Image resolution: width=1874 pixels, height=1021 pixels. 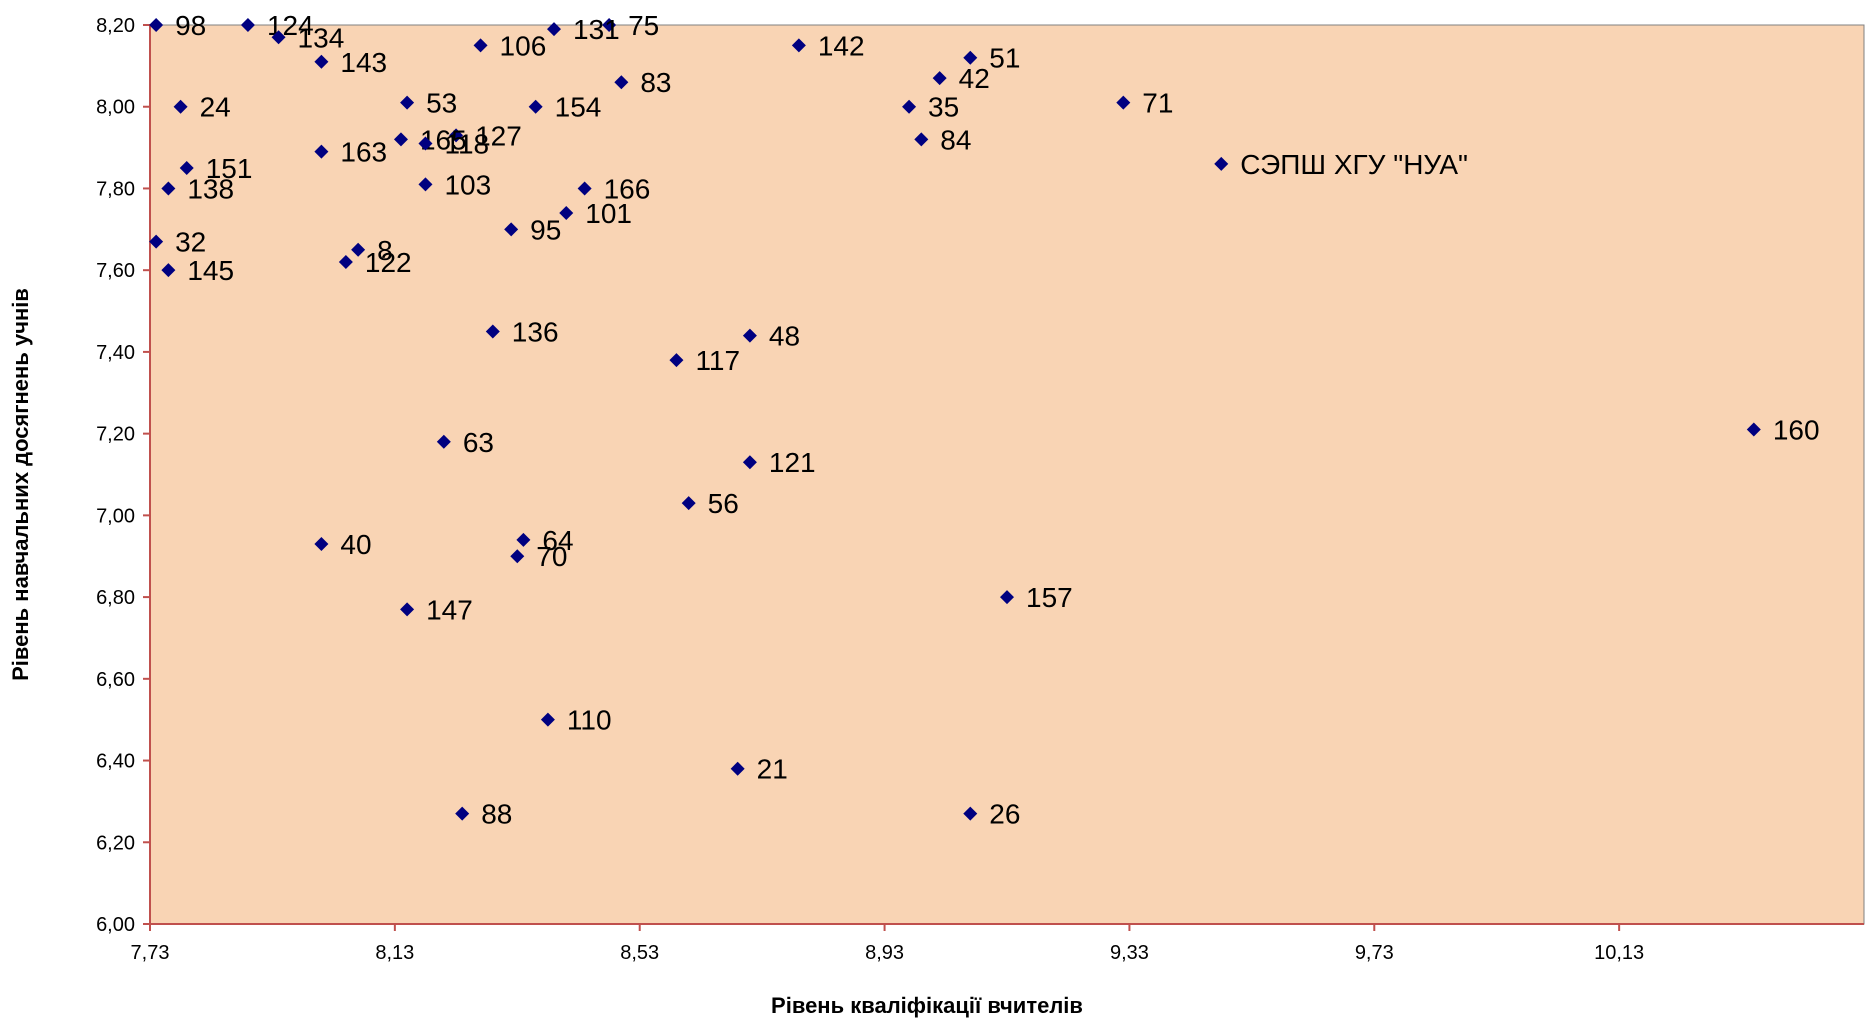 I want to click on data-point-label: 131, so click(x=596, y=29).